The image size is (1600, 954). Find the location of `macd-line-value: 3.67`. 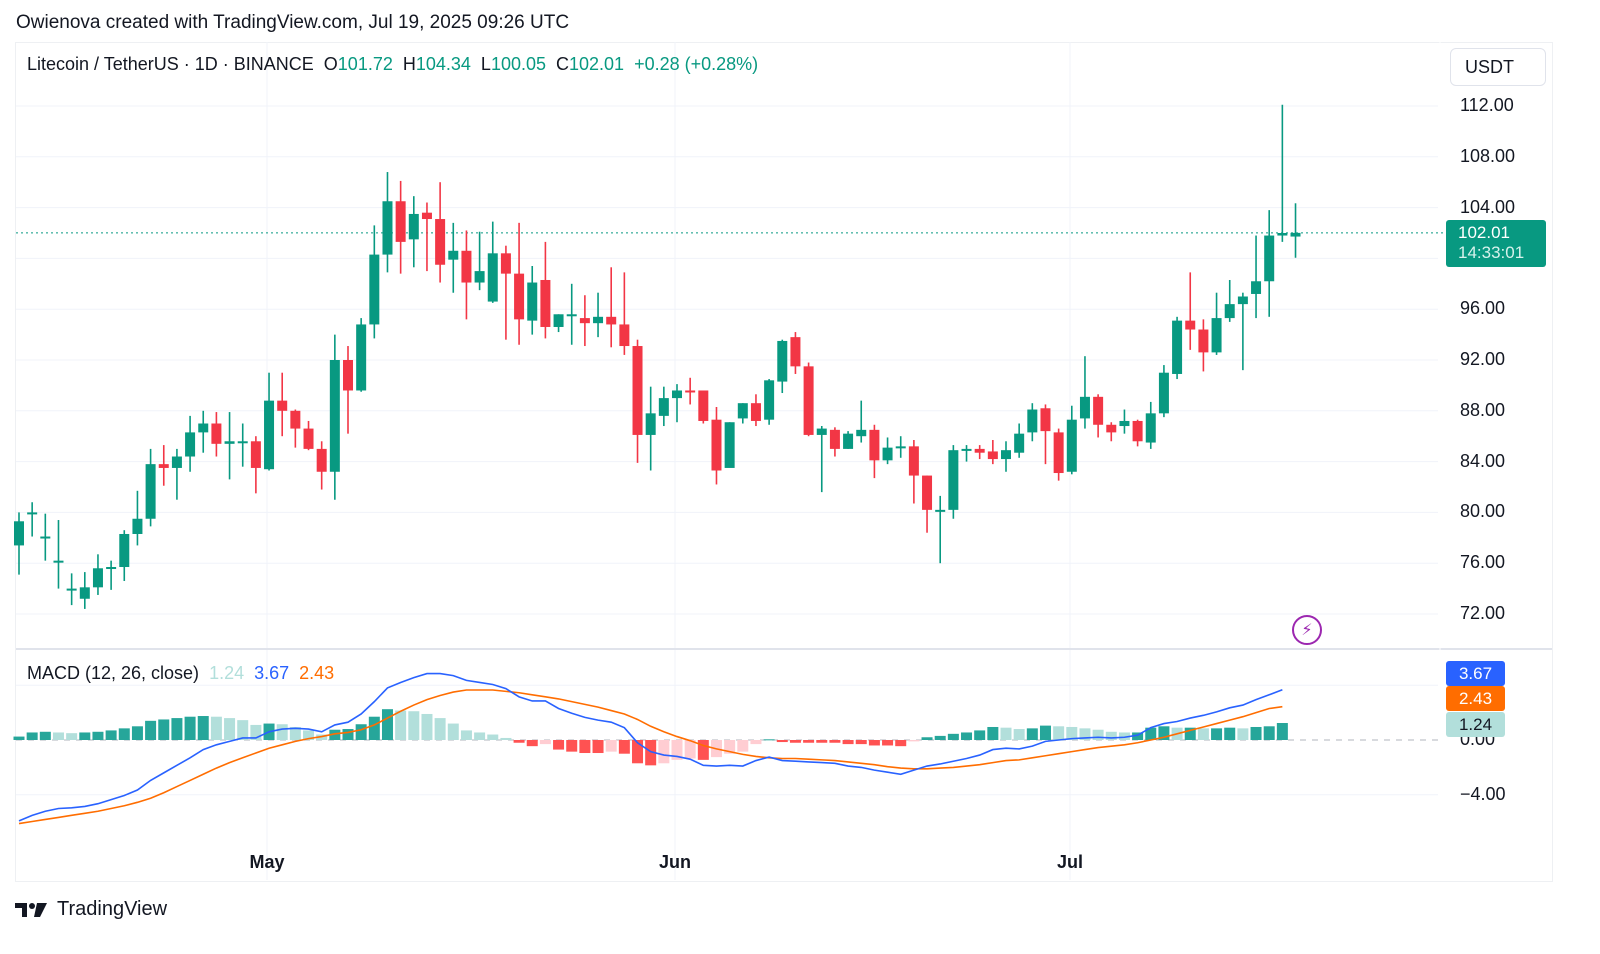

macd-line-value: 3.67 is located at coordinates (272, 673).